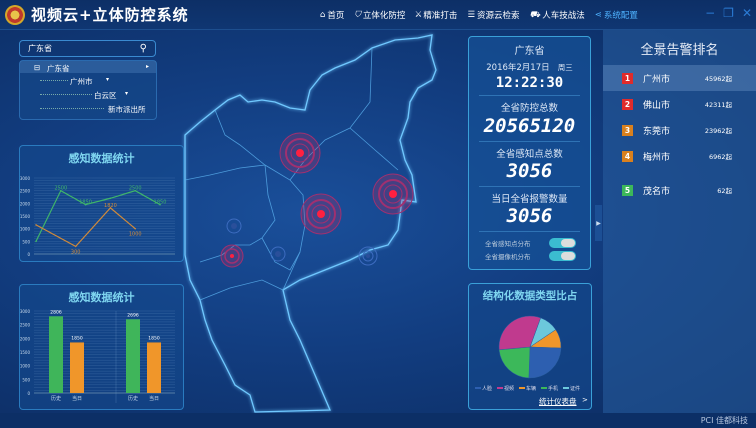  I want to click on city-name: 佛山市, so click(657, 105).